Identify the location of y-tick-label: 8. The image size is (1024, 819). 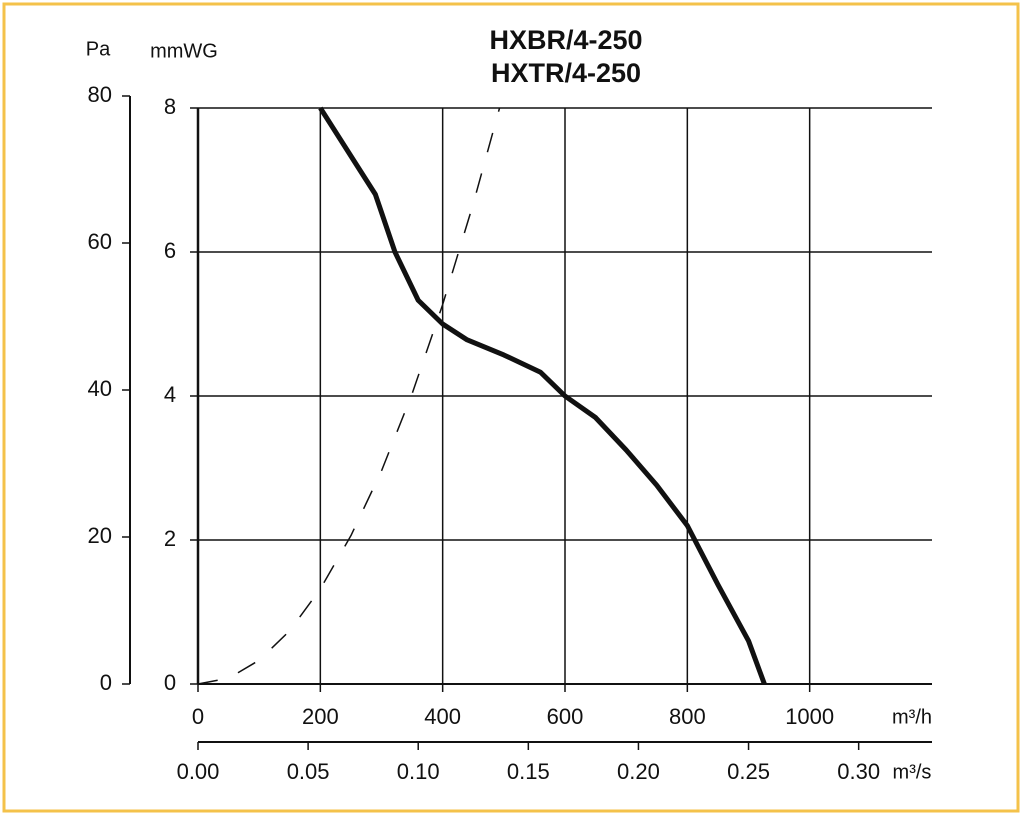
(170, 106).